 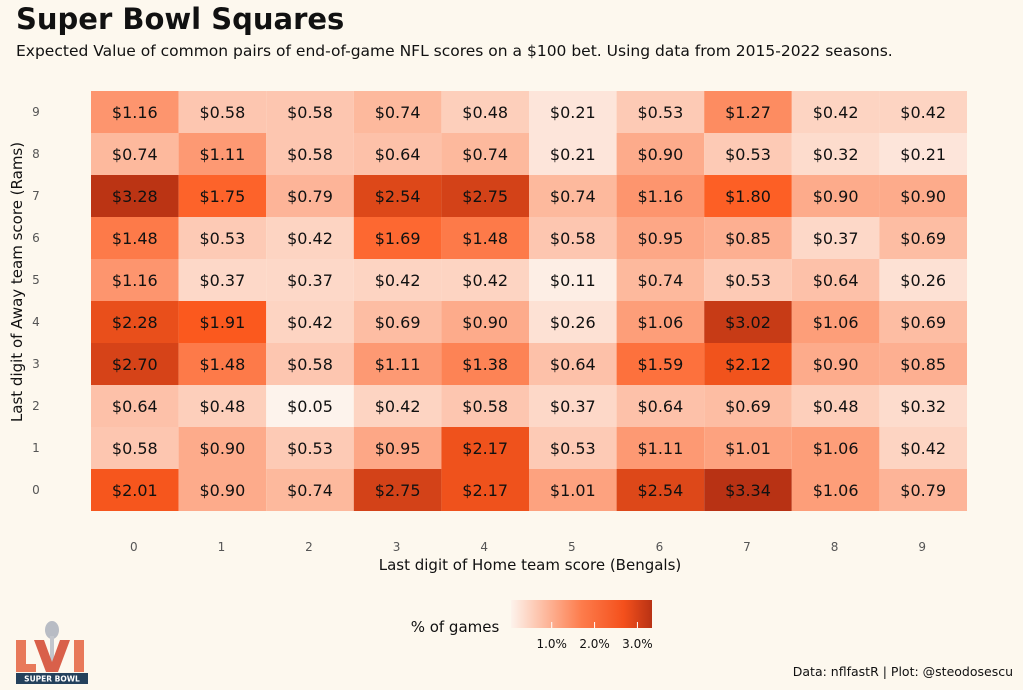 I want to click on chart-title: Super Bowl Squares, so click(x=180, y=19).